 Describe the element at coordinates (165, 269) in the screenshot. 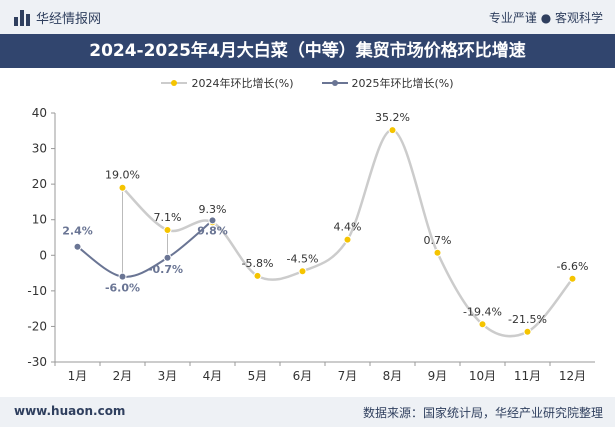

I see `series-2025-data-label: -0.7%` at that location.